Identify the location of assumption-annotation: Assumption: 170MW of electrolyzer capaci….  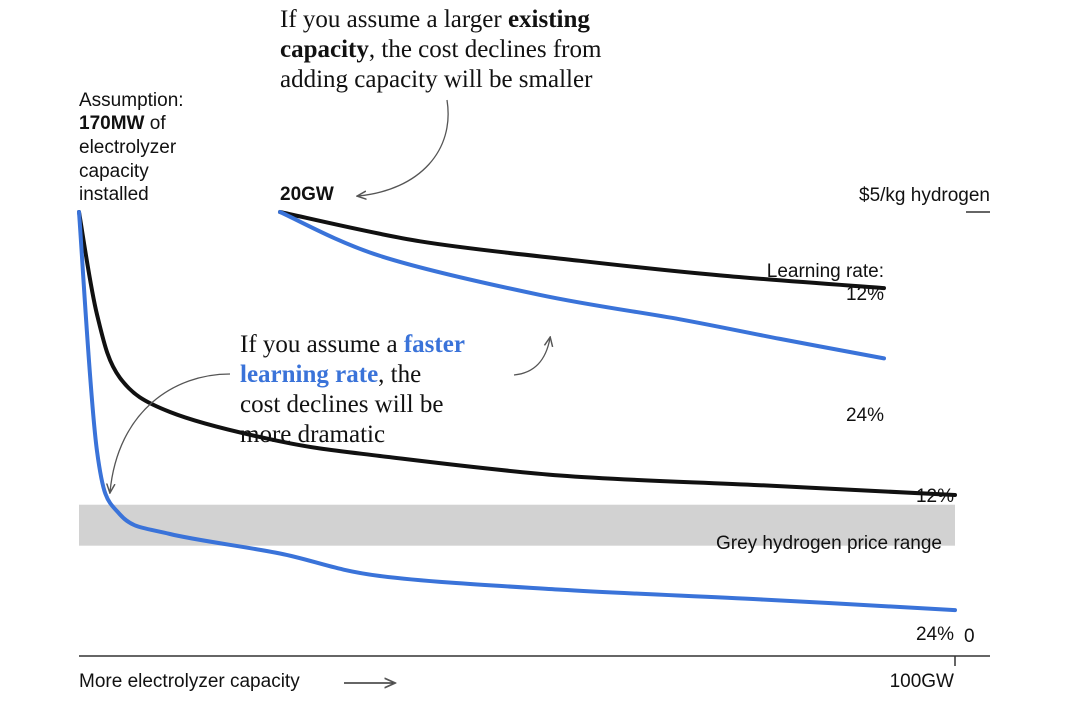
(131, 147).